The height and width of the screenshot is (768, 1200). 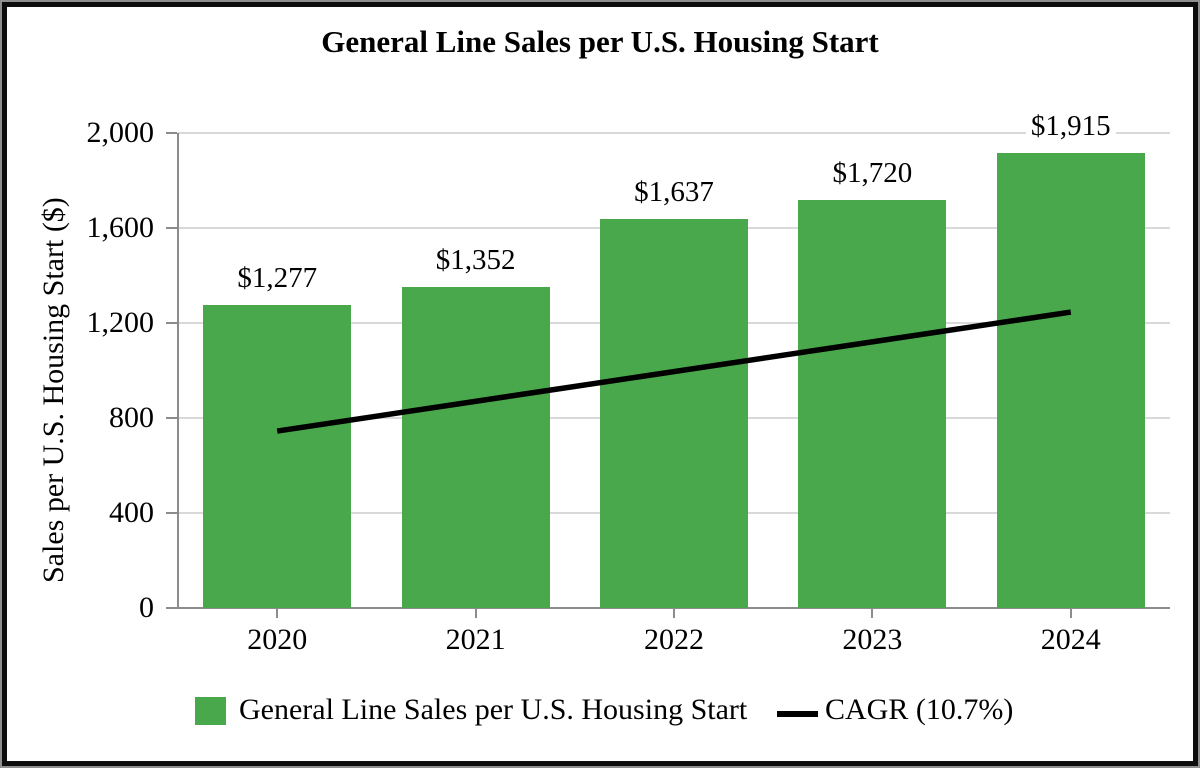 What do you see at coordinates (797, 714) in the screenshot?
I see `legend-cagr-line-swatch` at bounding box center [797, 714].